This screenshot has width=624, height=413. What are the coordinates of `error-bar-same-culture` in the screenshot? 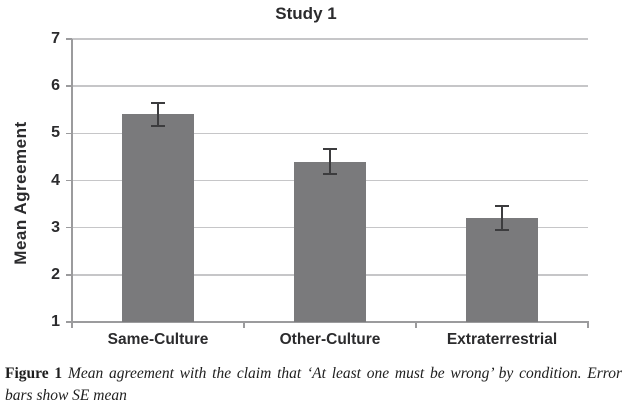 It's located at (158, 114).